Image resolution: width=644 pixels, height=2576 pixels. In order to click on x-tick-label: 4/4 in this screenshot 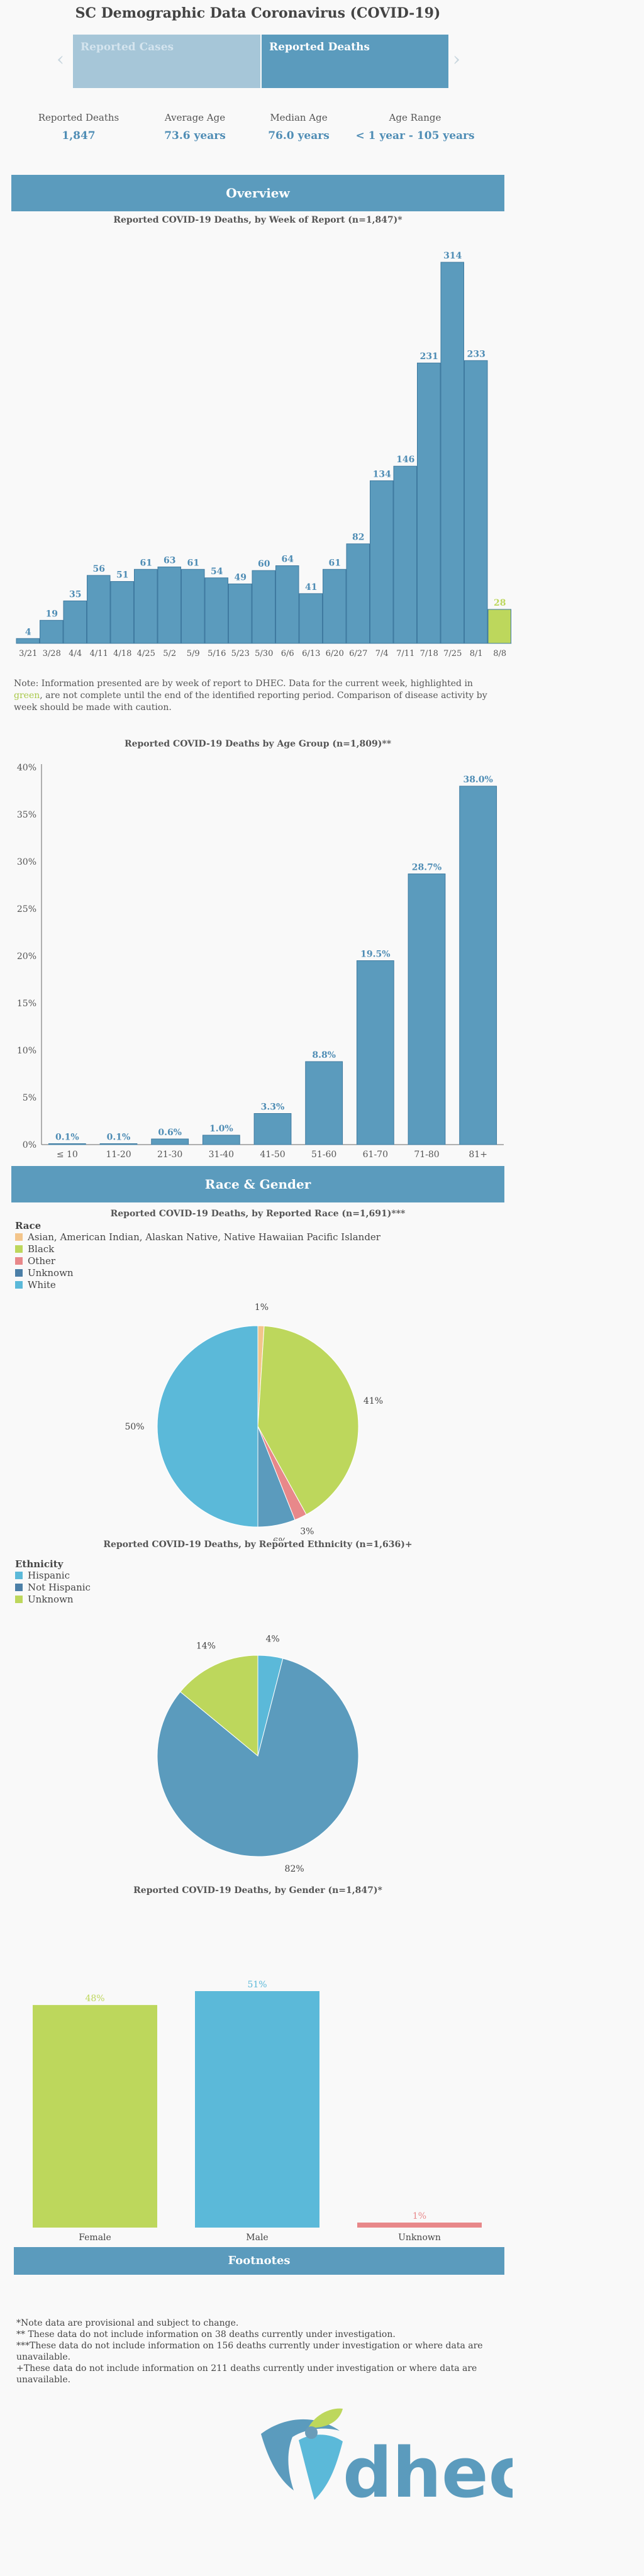, I will do `click(75, 653)`.